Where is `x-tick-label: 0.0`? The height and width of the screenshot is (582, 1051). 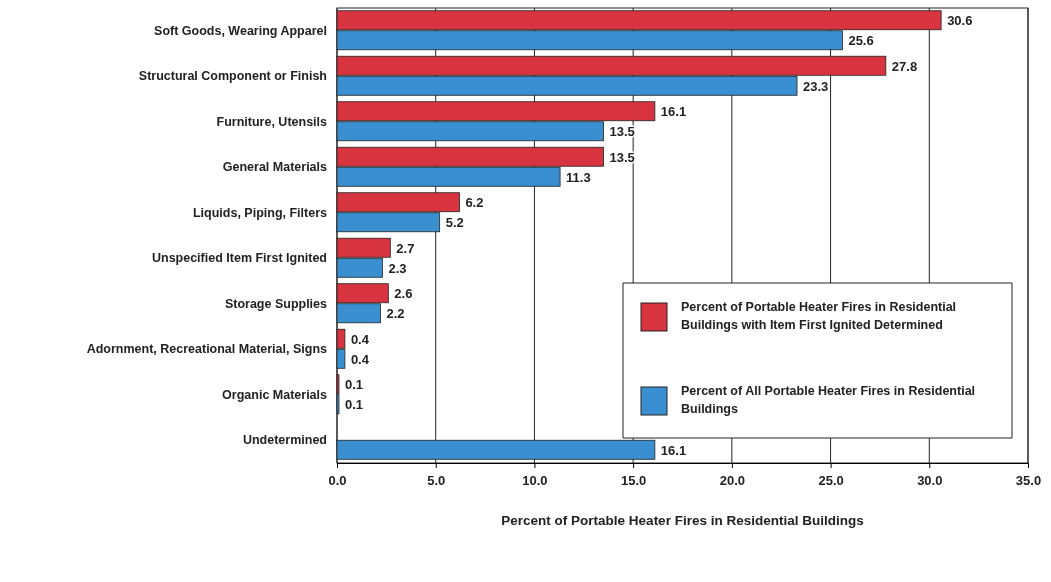 x-tick-label: 0.0 is located at coordinates (337, 481).